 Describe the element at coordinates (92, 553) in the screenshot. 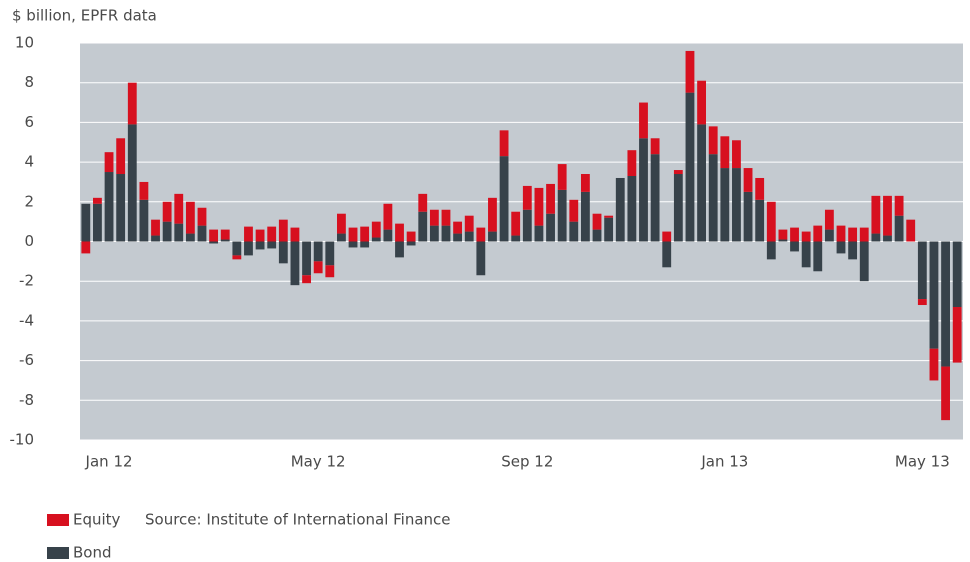

I see `legend-label: Bond` at that location.